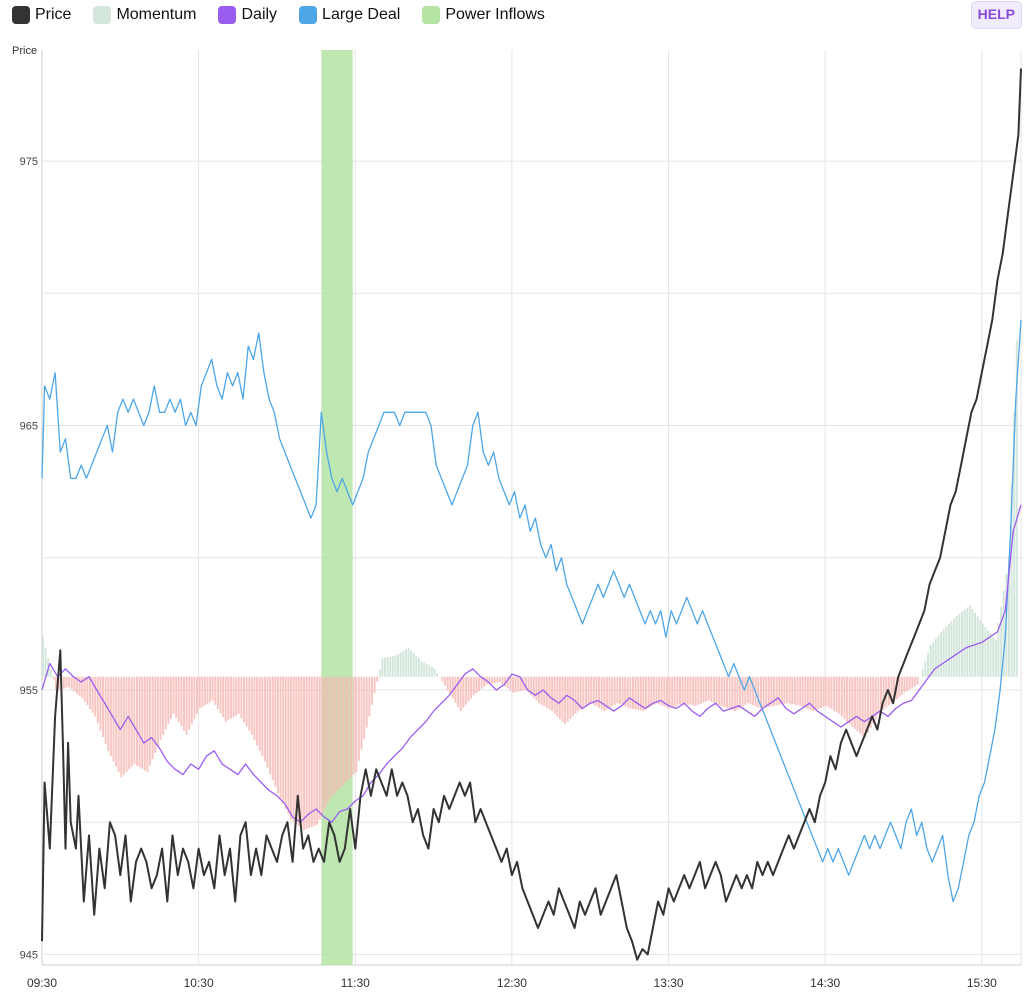 The height and width of the screenshot is (997, 1024). I want to click on legend-item-momentum: Momentum, so click(144, 15).